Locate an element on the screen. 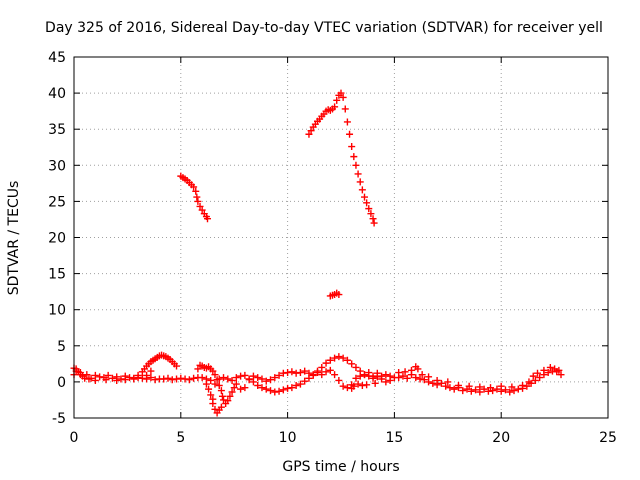 The image size is (640, 480). y-tick-label: 5 is located at coordinates (61, 347).